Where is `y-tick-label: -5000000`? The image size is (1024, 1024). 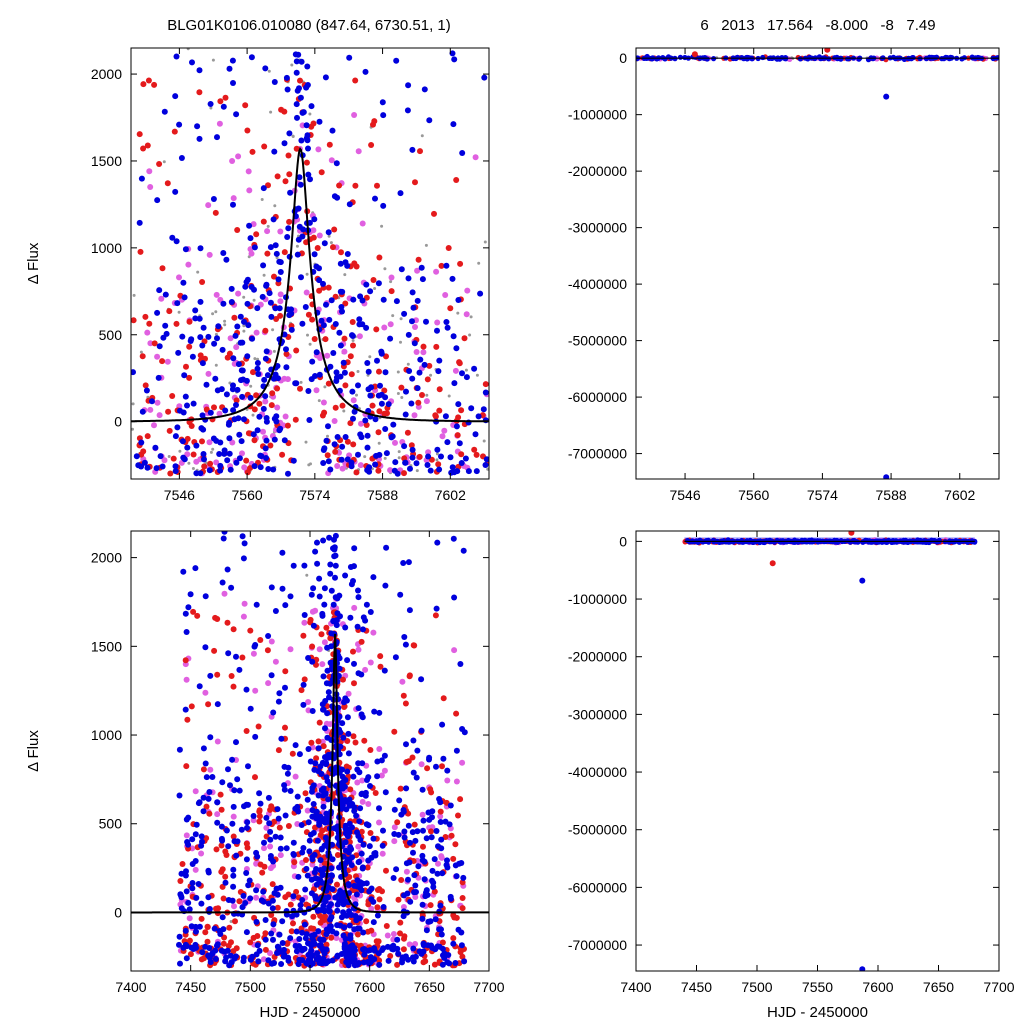
y-tick-label: -5000000 is located at coordinates (597, 830).